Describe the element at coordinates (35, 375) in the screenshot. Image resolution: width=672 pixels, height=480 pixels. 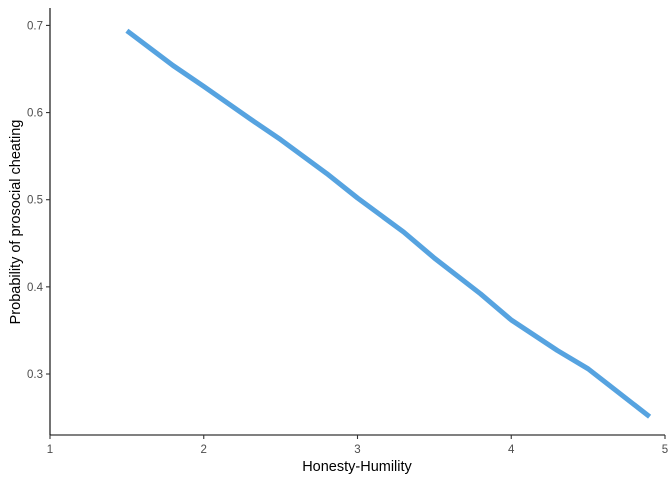
I see `y-tick-label: 0.3` at that location.